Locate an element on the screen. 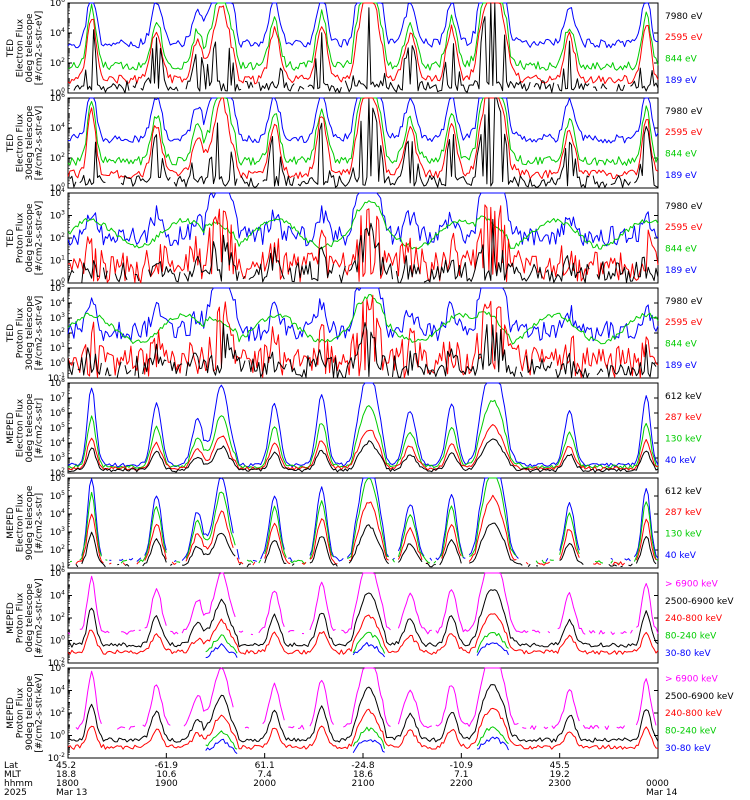 The width and height of the screenshot is (750, 800). series-612-kev-line is located at coordinates (363, 455).